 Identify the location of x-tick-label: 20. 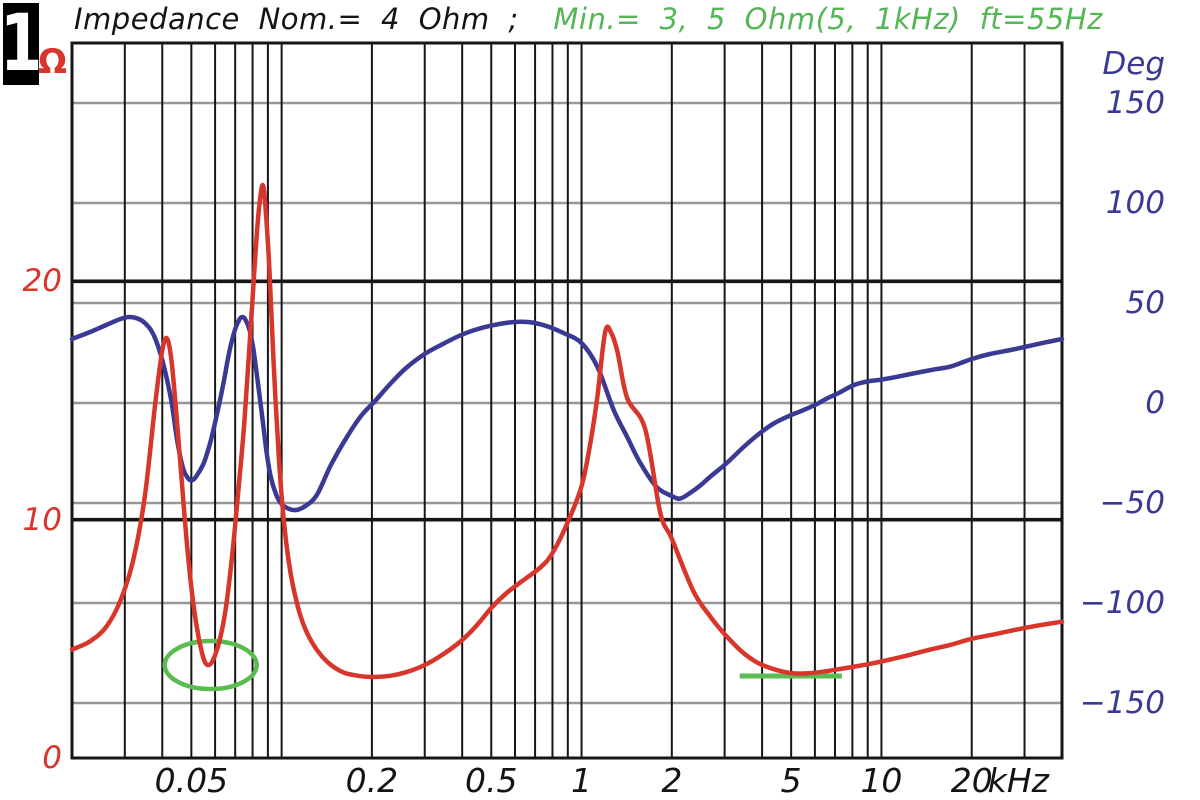
(971, 780).